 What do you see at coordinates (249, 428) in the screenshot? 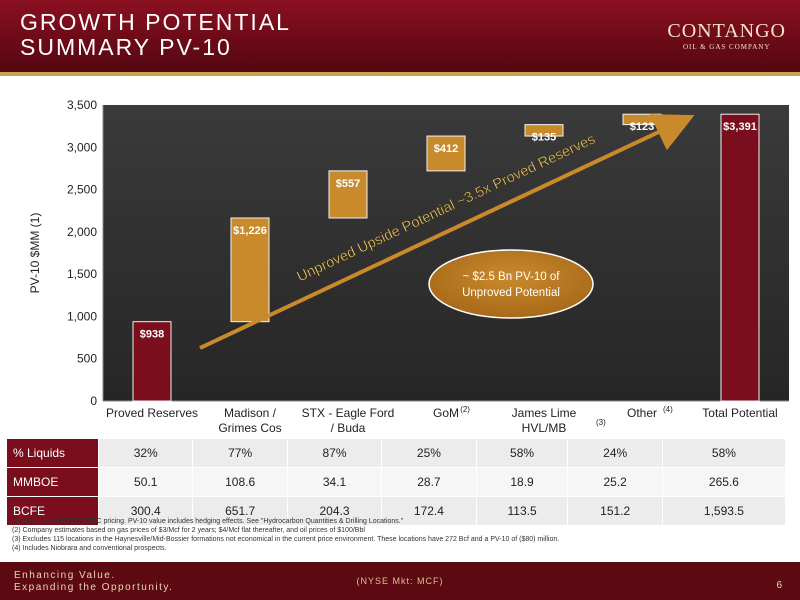
I see `x-tick-label-line2: Grimes Cos` at bounding box center [249, 428].